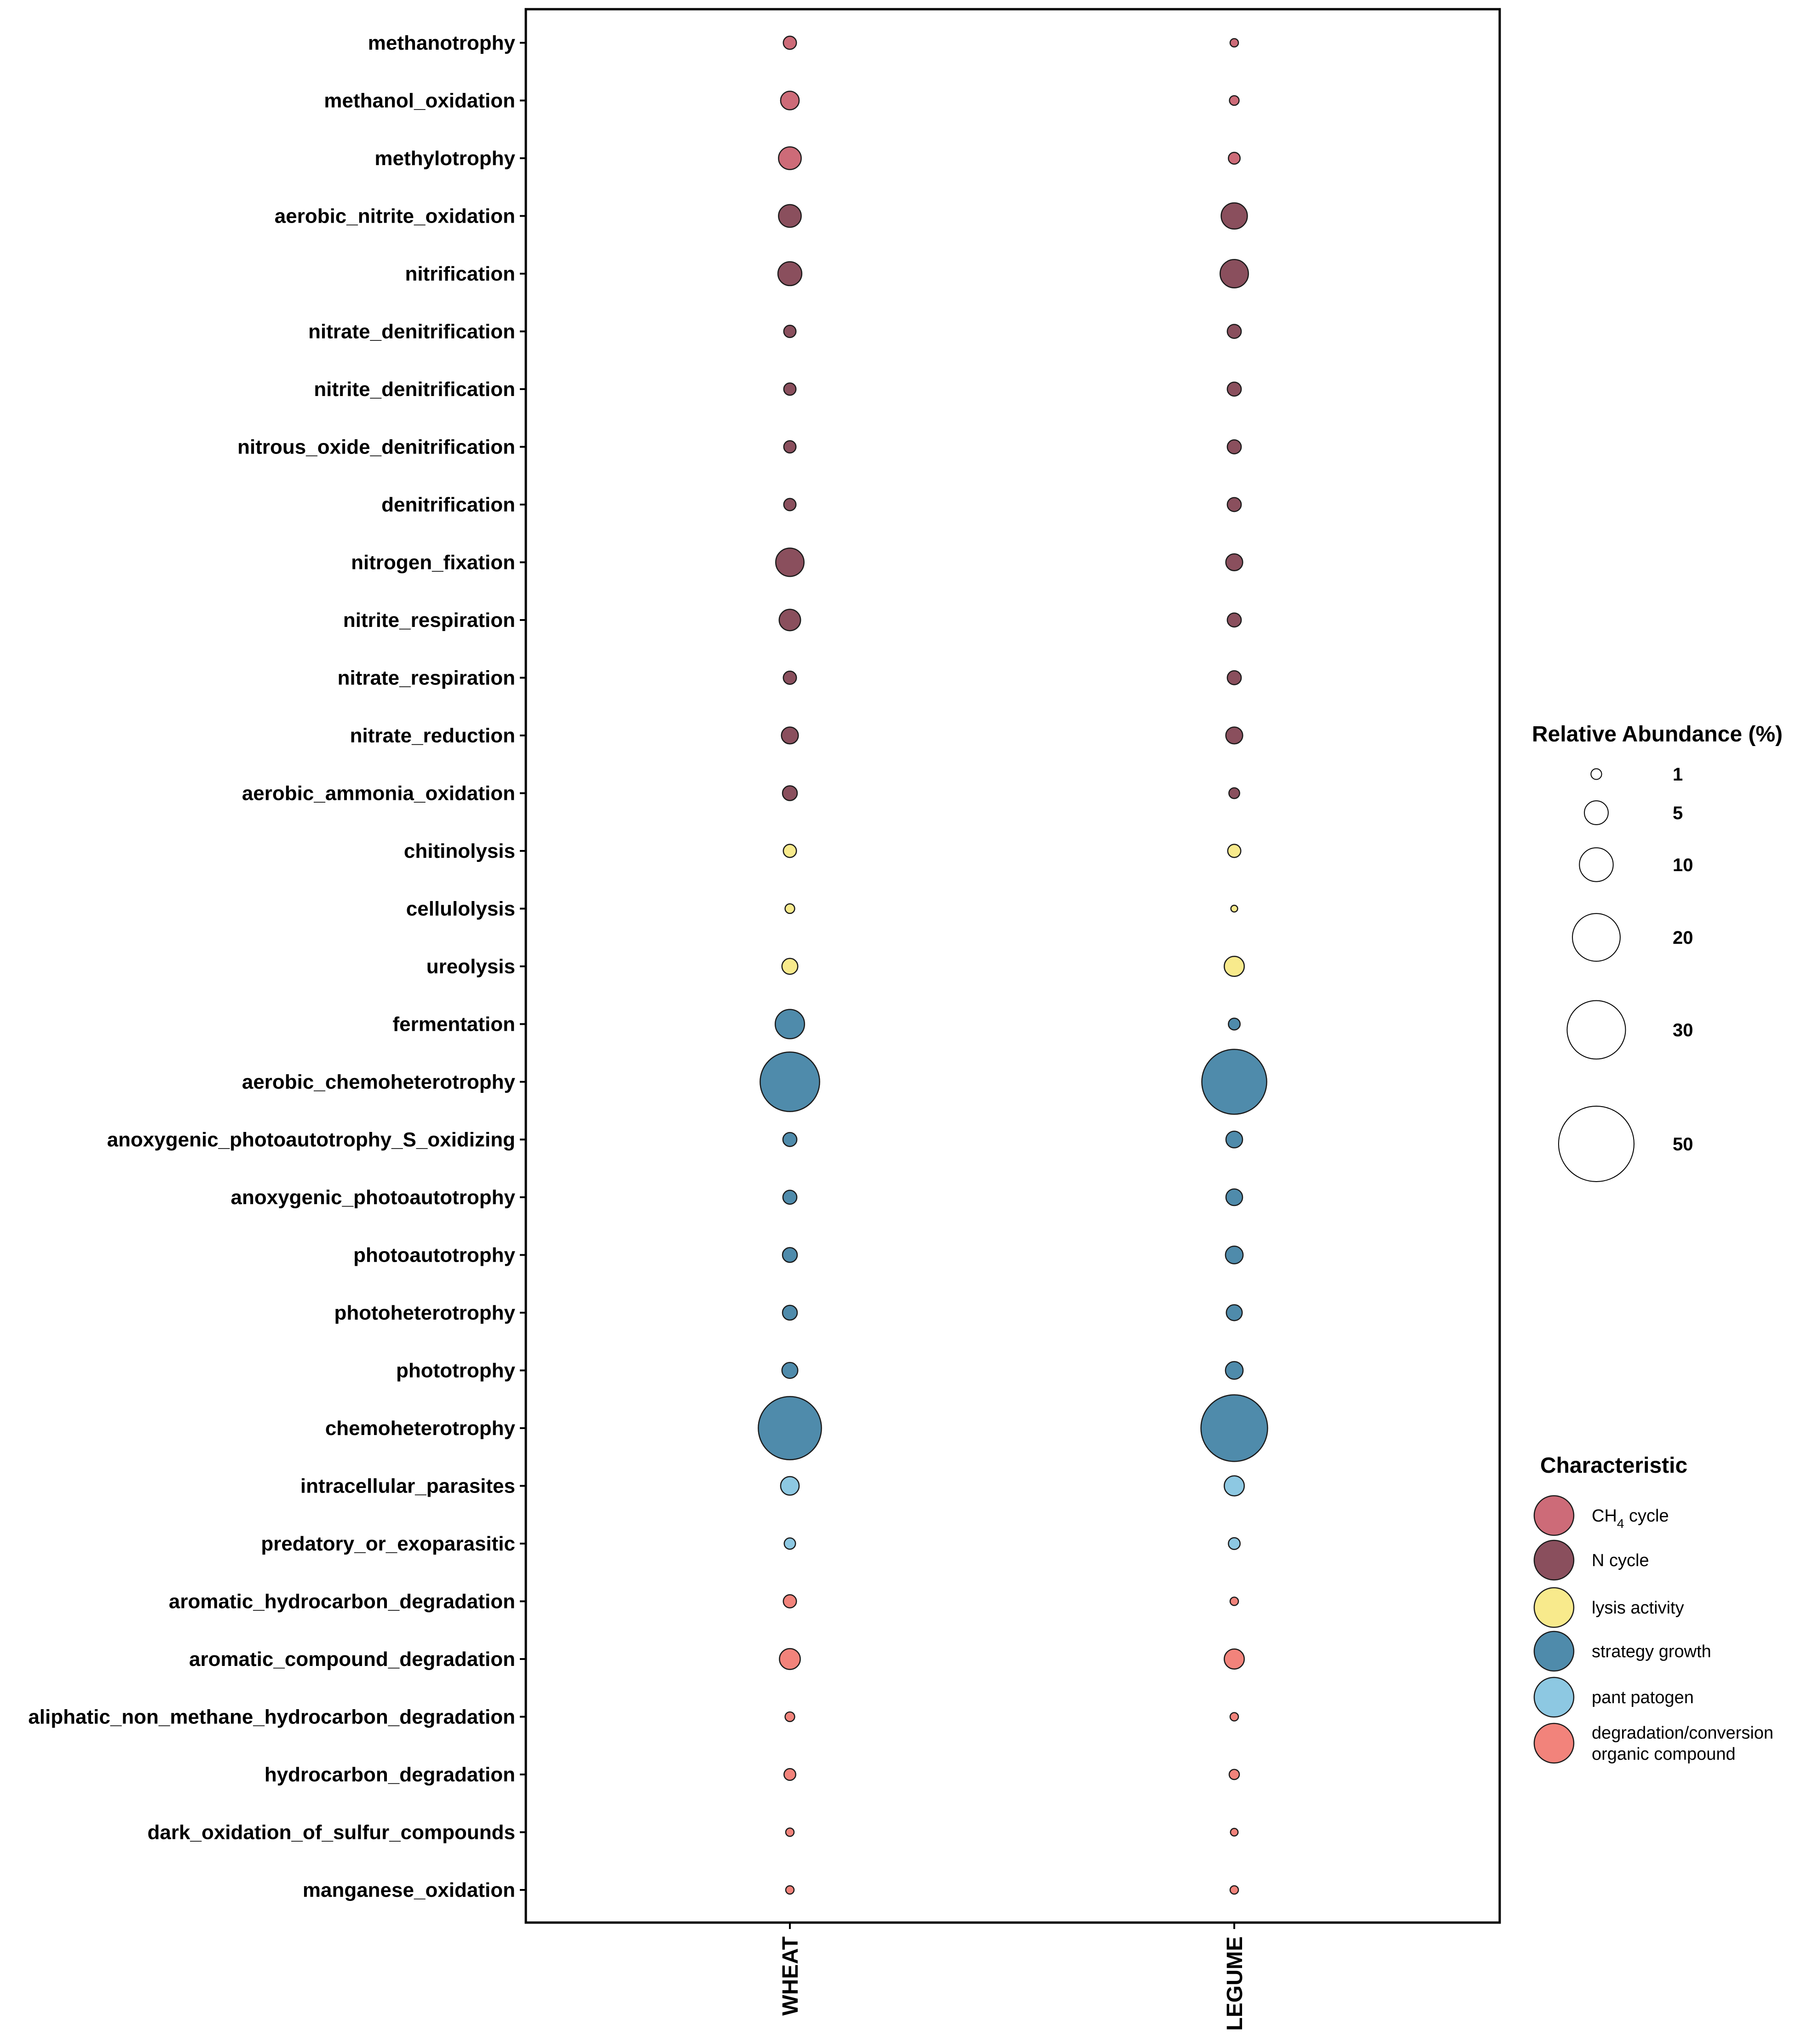 The image size is (1807, 2044). What do you see at coordinates (409, 1890) in the screenshot?
I see `y-tick-label: manganese_oxidation` at bounding box center [409, 1890].